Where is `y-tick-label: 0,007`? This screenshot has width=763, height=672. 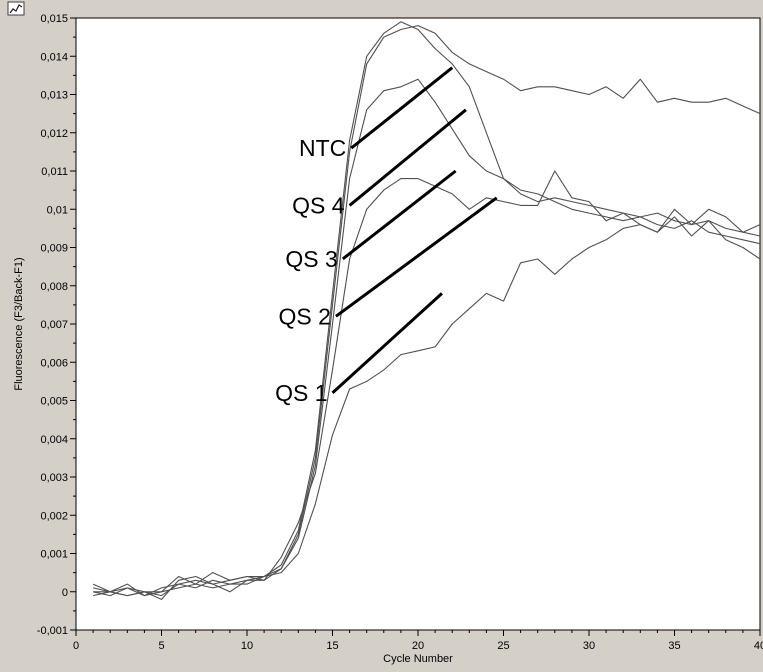 y-tick-label: 0,007 is located at coordinates (54, 325).